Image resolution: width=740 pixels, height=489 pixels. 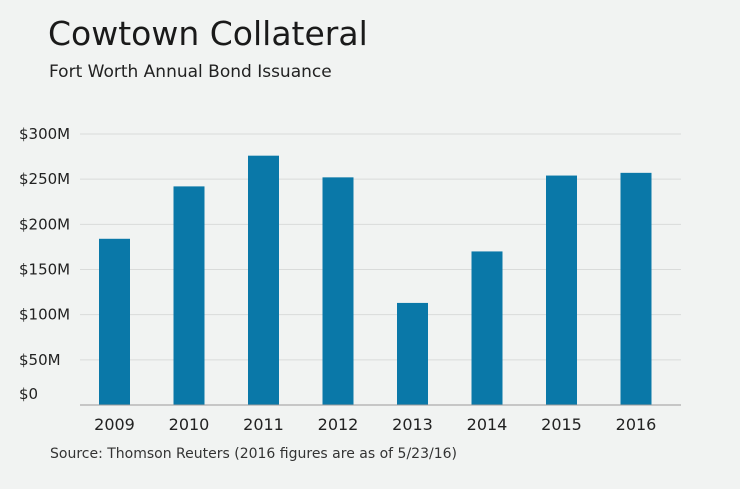 I want to click on y-tick-label: $50M, so click(x=40, y=360).